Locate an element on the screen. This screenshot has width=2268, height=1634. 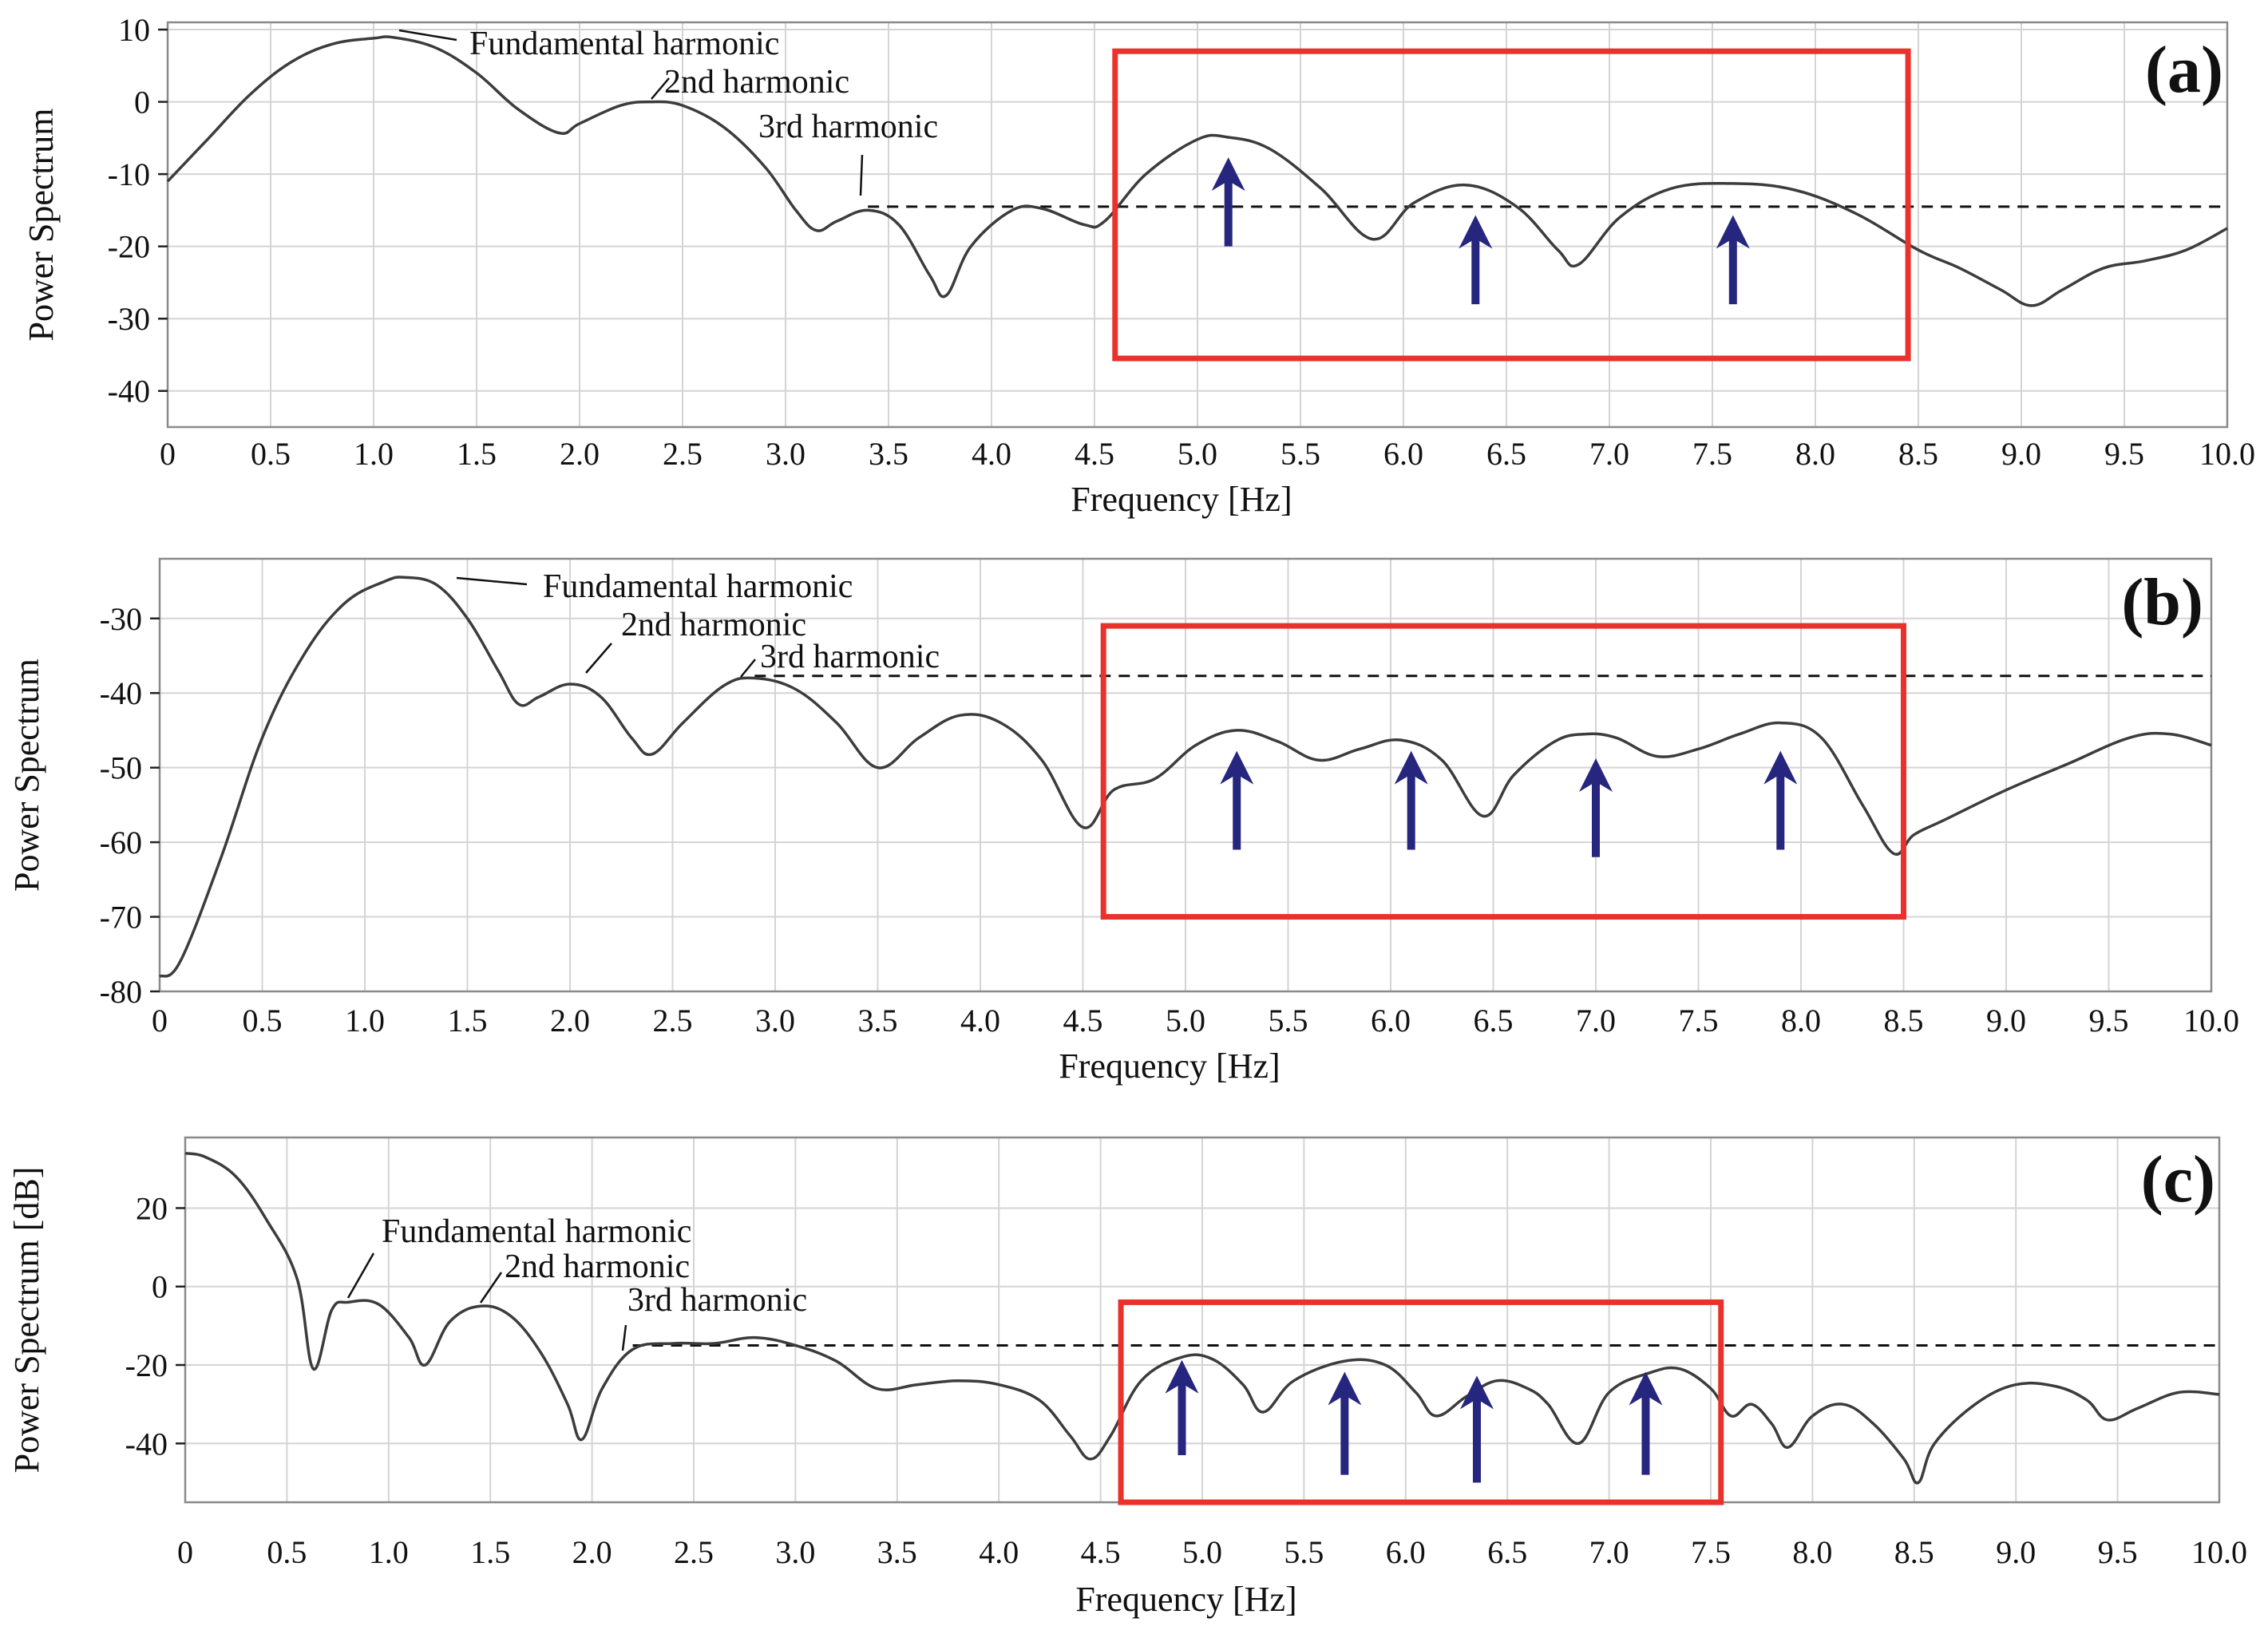
y-tick-label: -10 is located at coordinates (129, 174).